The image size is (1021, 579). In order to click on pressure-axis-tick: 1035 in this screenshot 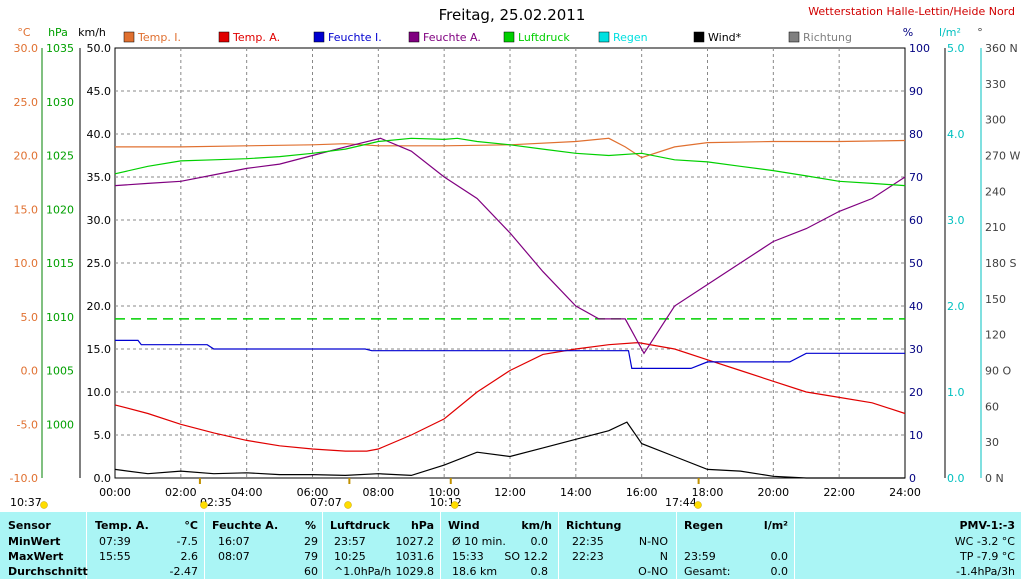, I will do `click(60, 48)`.